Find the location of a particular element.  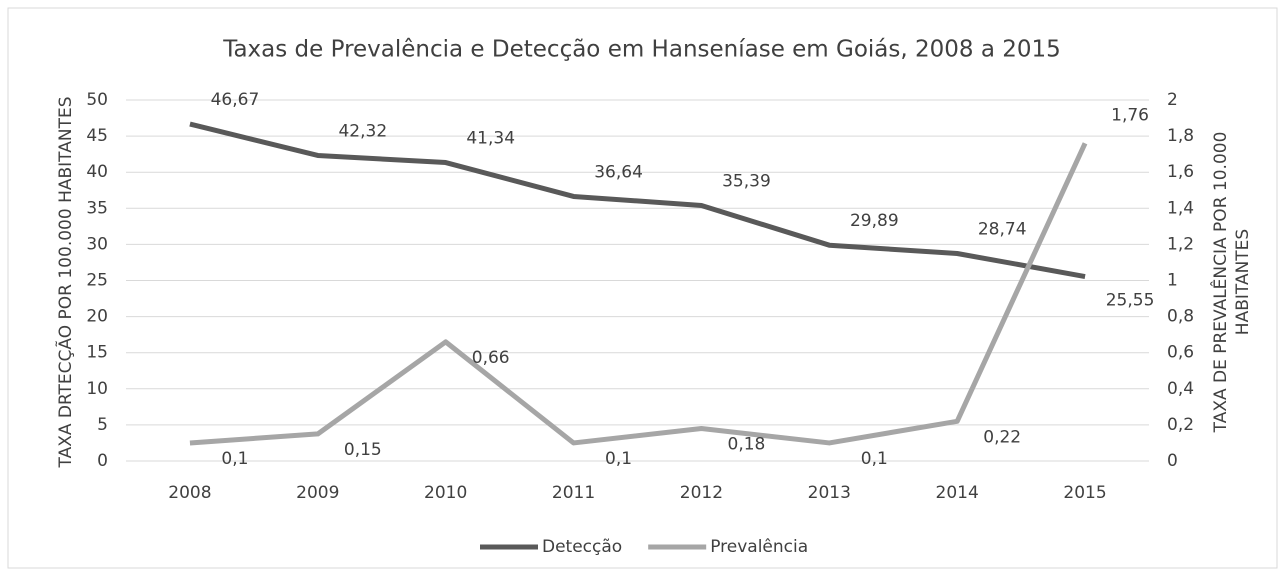

y2-tick-label: 1,6 is located at coordinates (1180, 172).